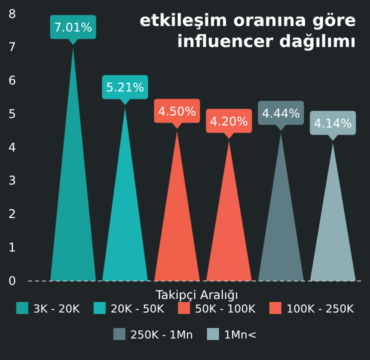  Describe the element at coordinates (281, 113) in the screenshot. I see `data-label: 4.44%` at that location.